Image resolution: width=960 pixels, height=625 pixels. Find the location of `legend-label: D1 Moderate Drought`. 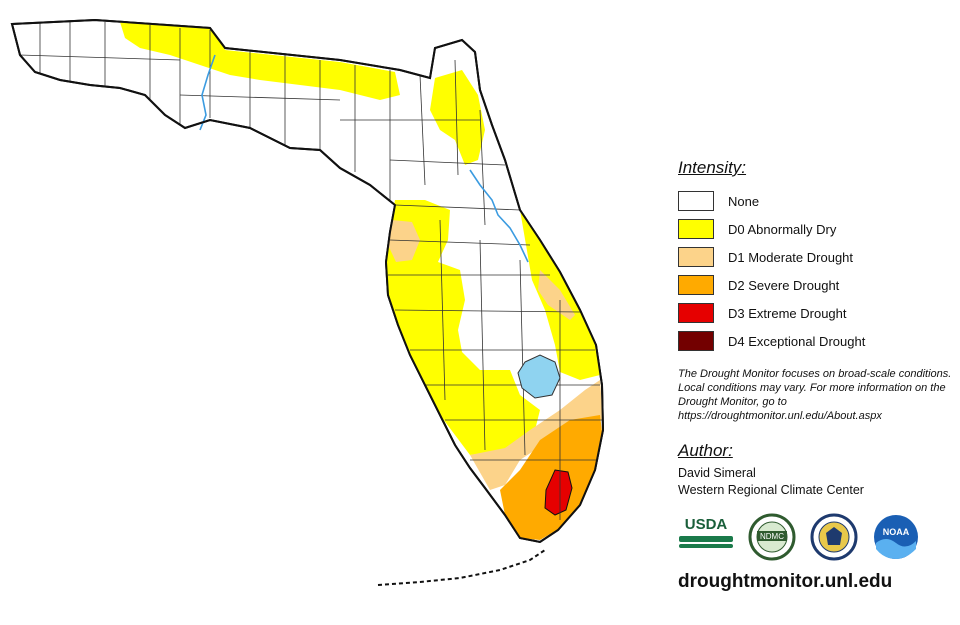

legend-label: D1 Moderate Drought is located at coordinates (791, 257).